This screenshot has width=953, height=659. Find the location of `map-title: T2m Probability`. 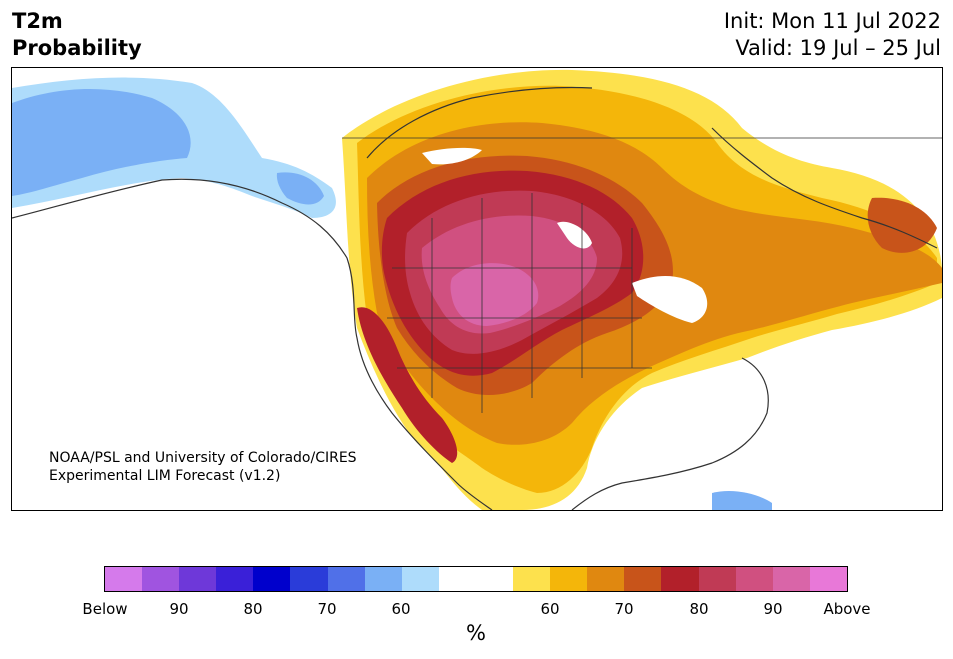

map-title: T2m Probability is located at coordinates (77, 35).